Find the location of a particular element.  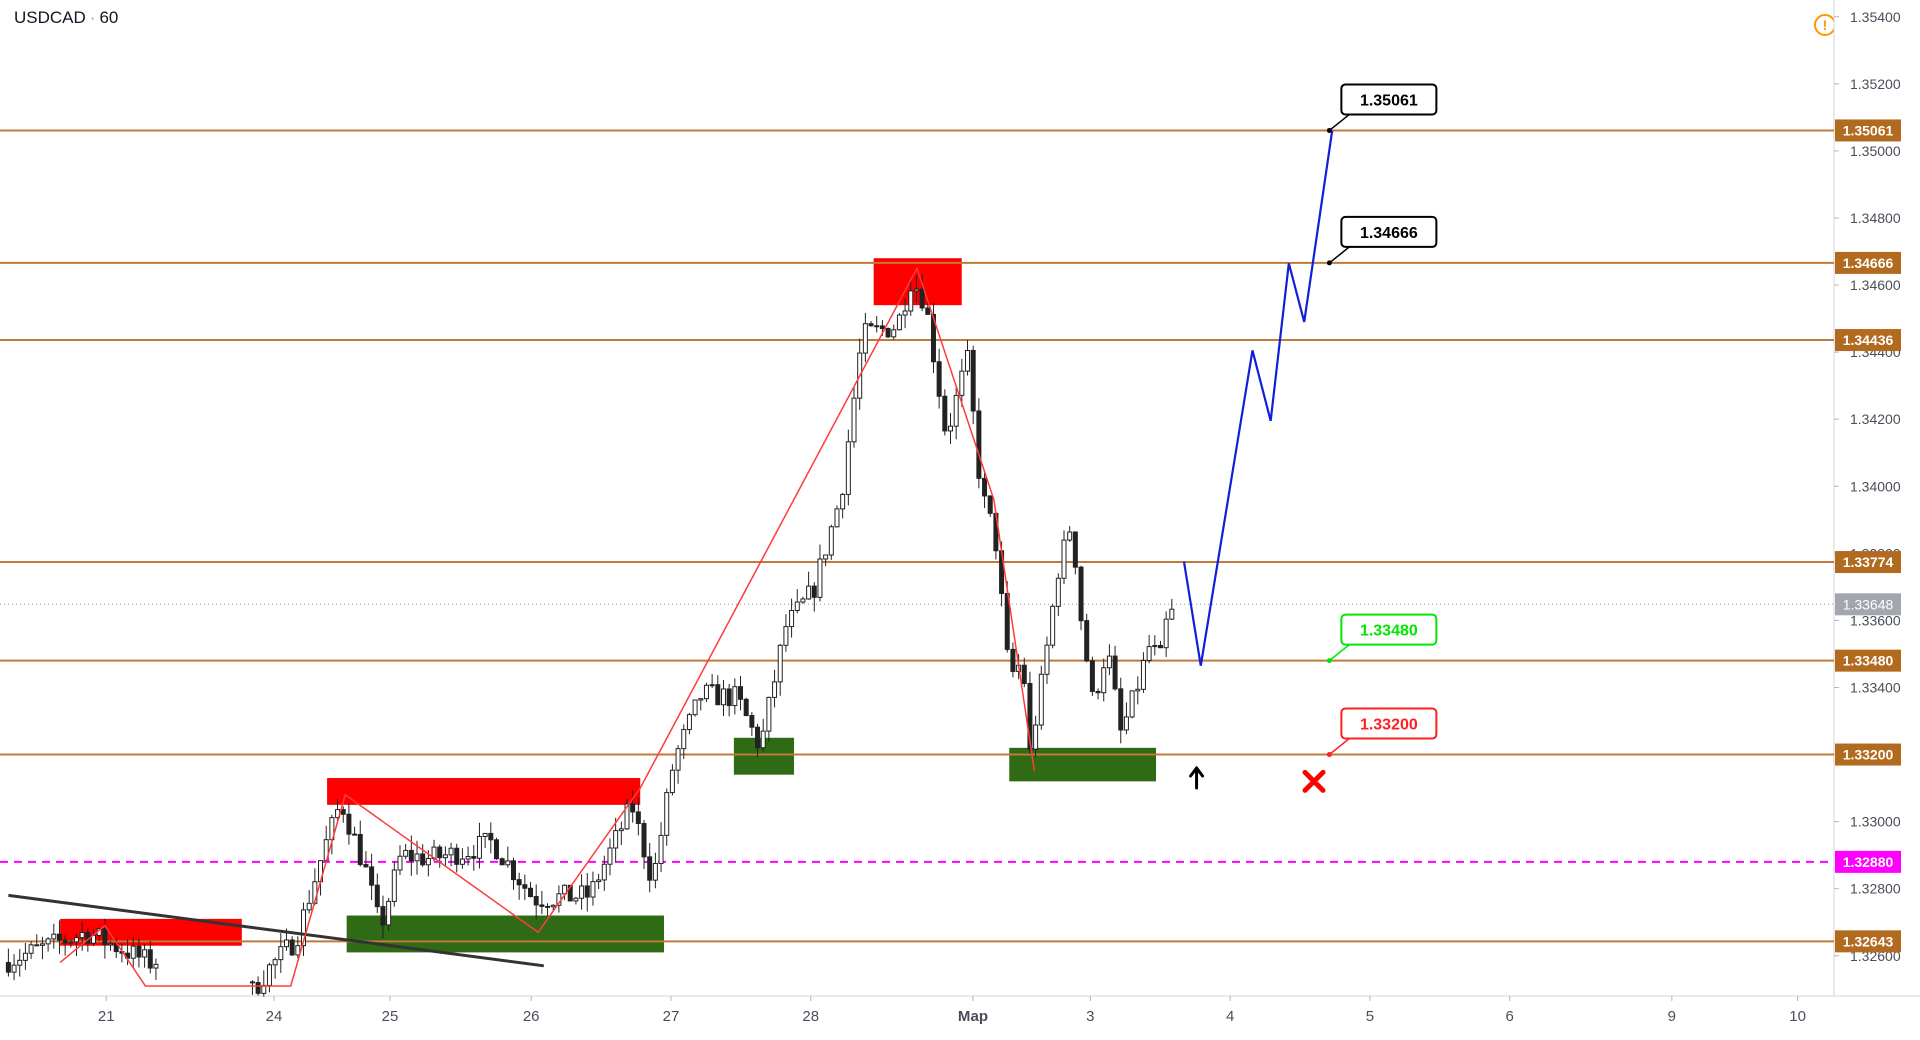

y-tick-label: 1.34200 is located at coordinates (1875, 419).